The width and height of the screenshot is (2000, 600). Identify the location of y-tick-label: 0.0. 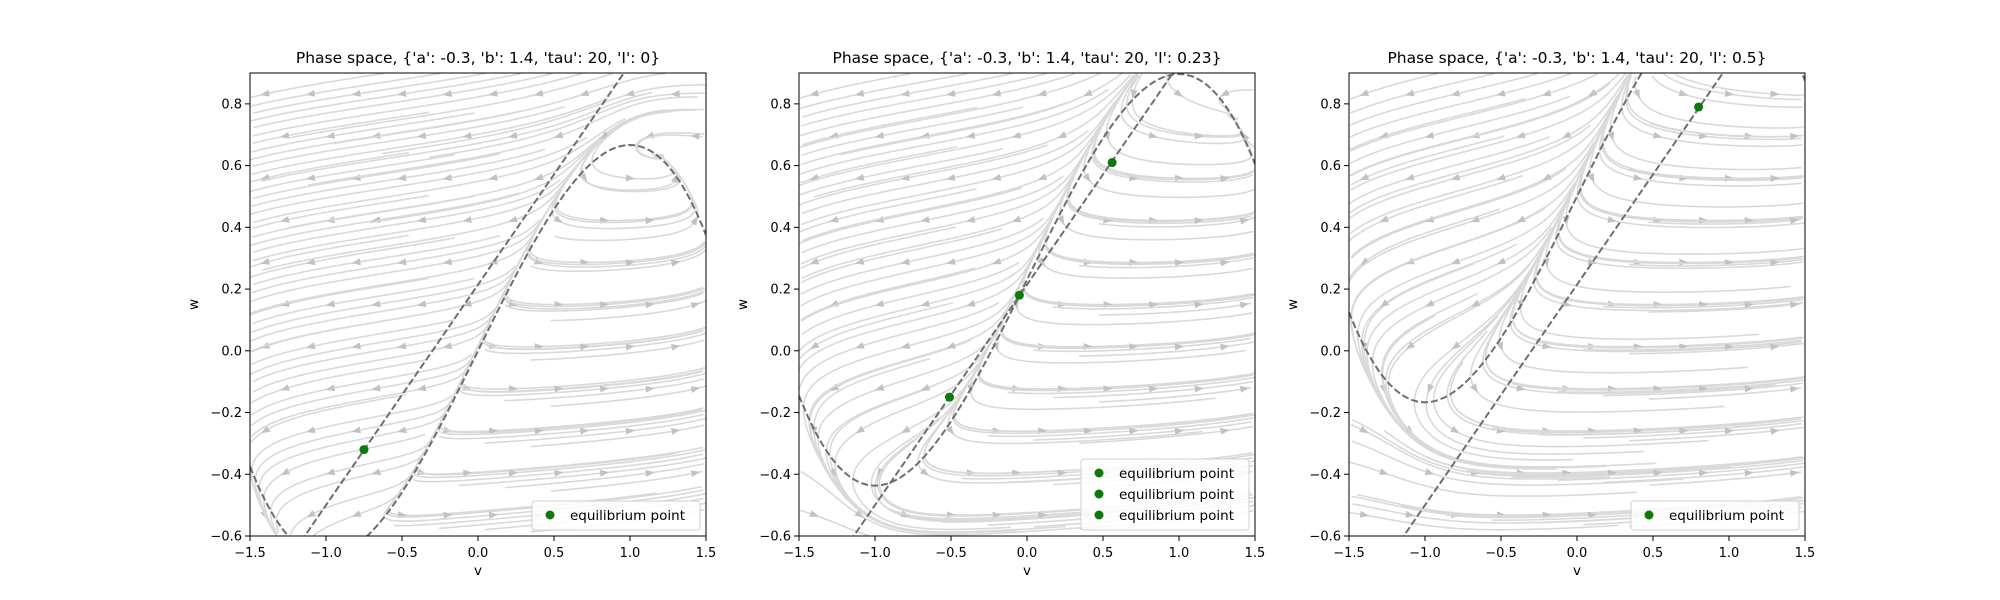
(780, 351).